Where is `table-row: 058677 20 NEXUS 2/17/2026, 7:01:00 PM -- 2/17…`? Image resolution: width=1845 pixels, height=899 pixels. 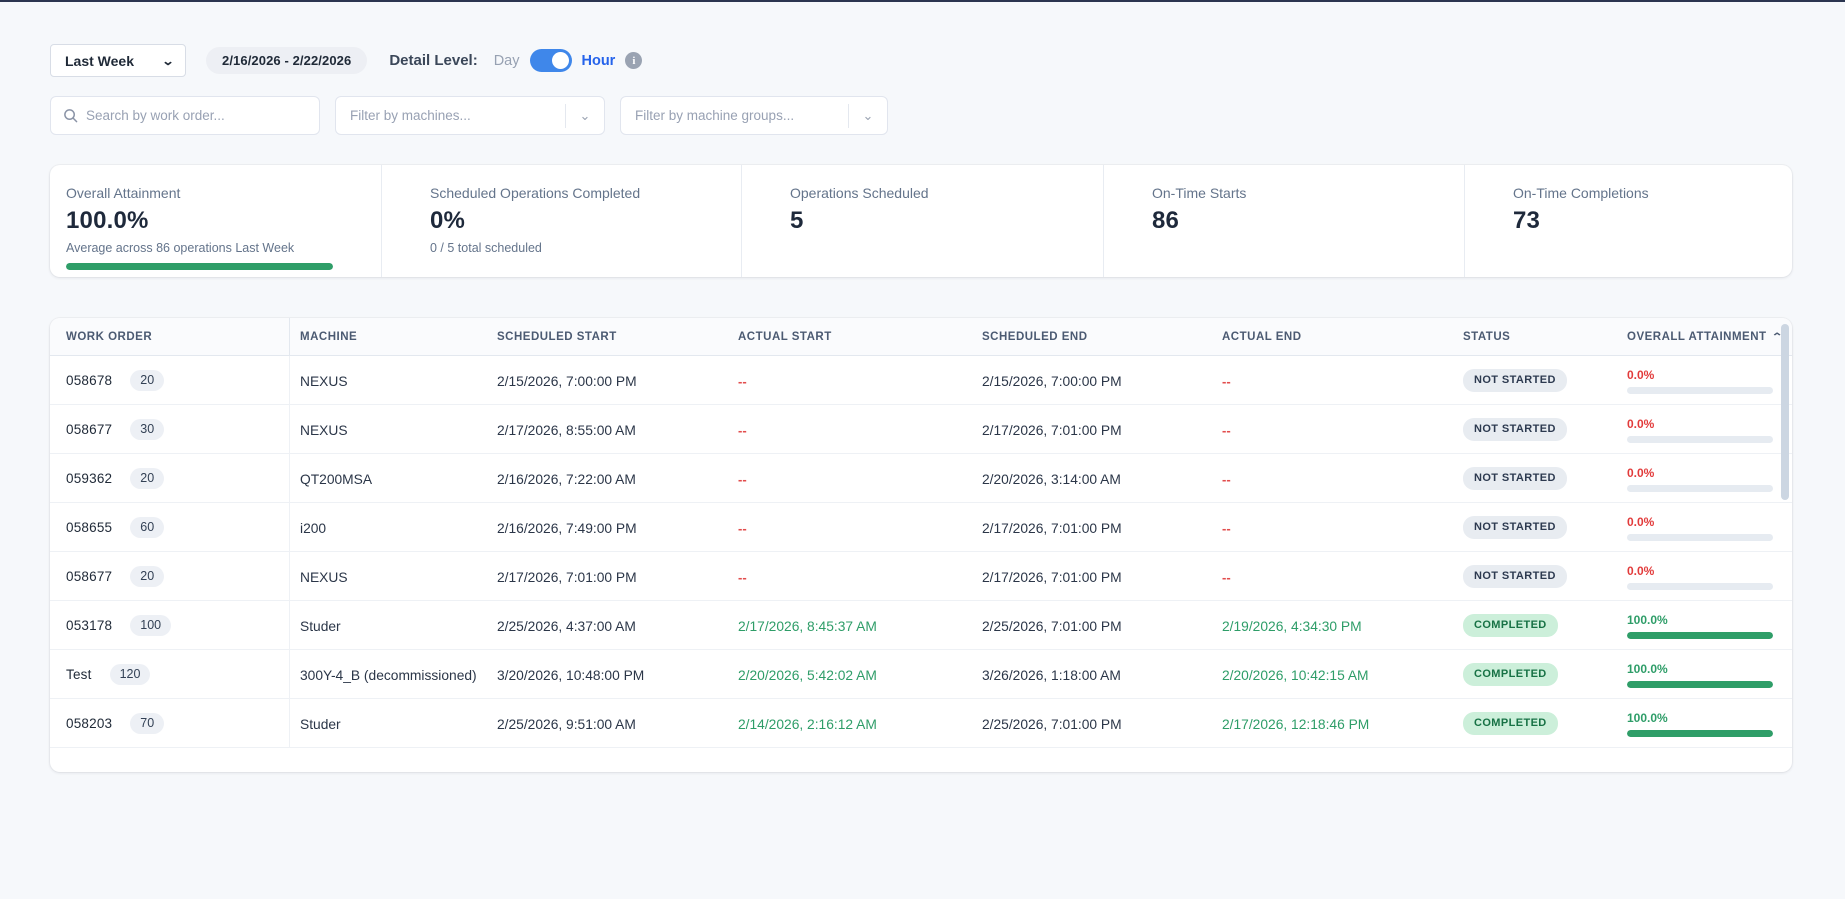 table-row: 058677 20 NEXUS 2/17/2026, 7:01:00 PM -- 2/17… is located at coordinates (921, 576).